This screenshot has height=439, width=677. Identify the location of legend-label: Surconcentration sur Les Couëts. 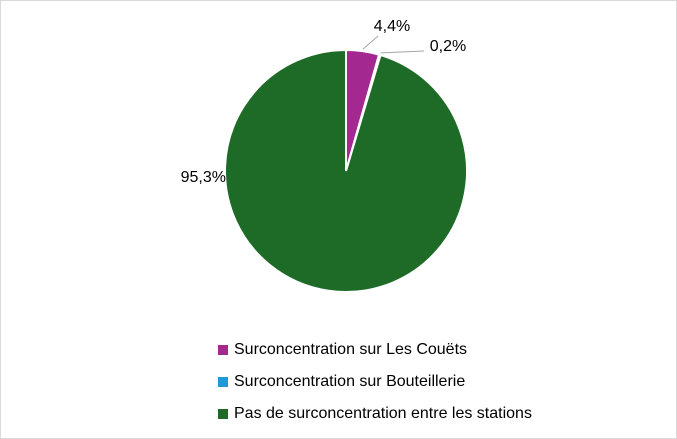
(350, 349).